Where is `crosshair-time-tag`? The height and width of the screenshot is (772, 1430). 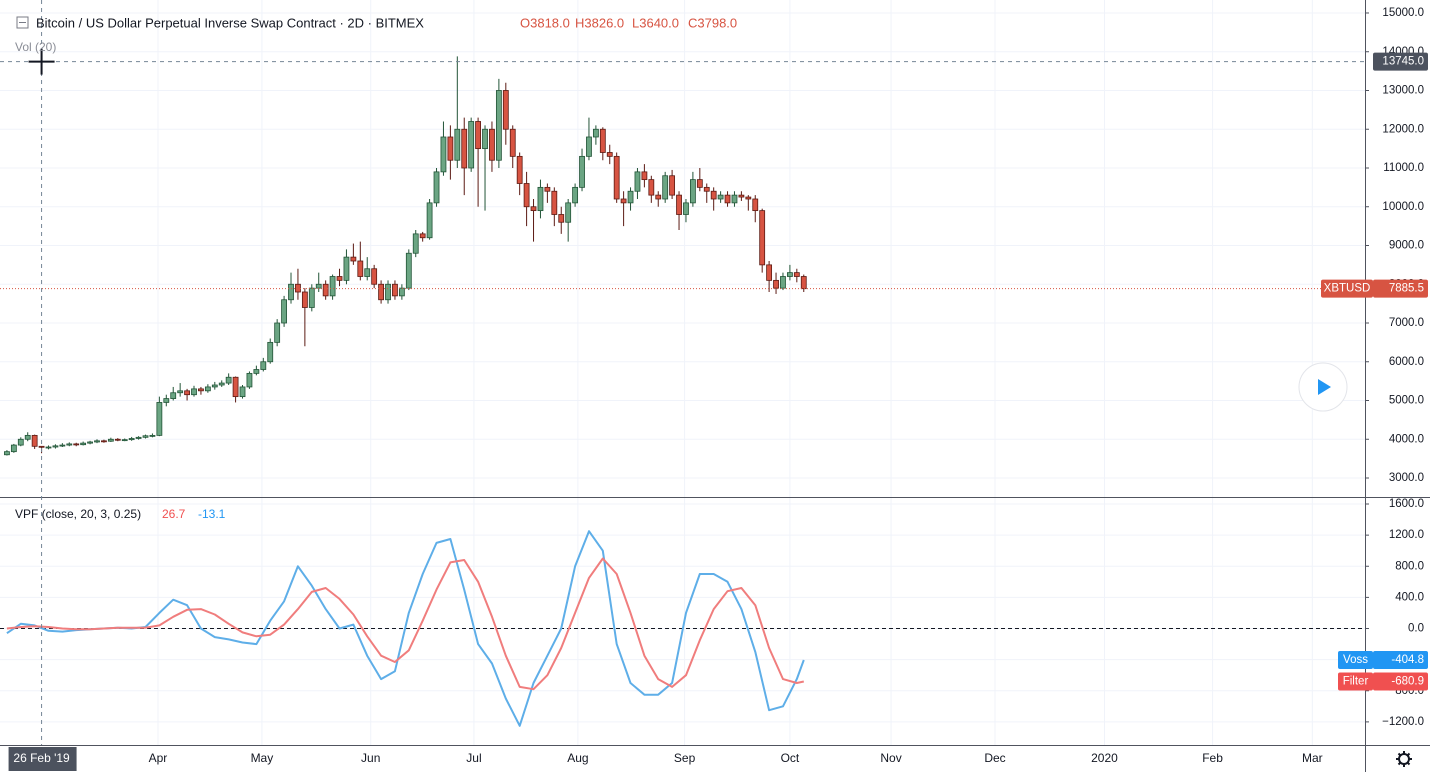 crosshair-time-tag is located at coordinates (42, 759).